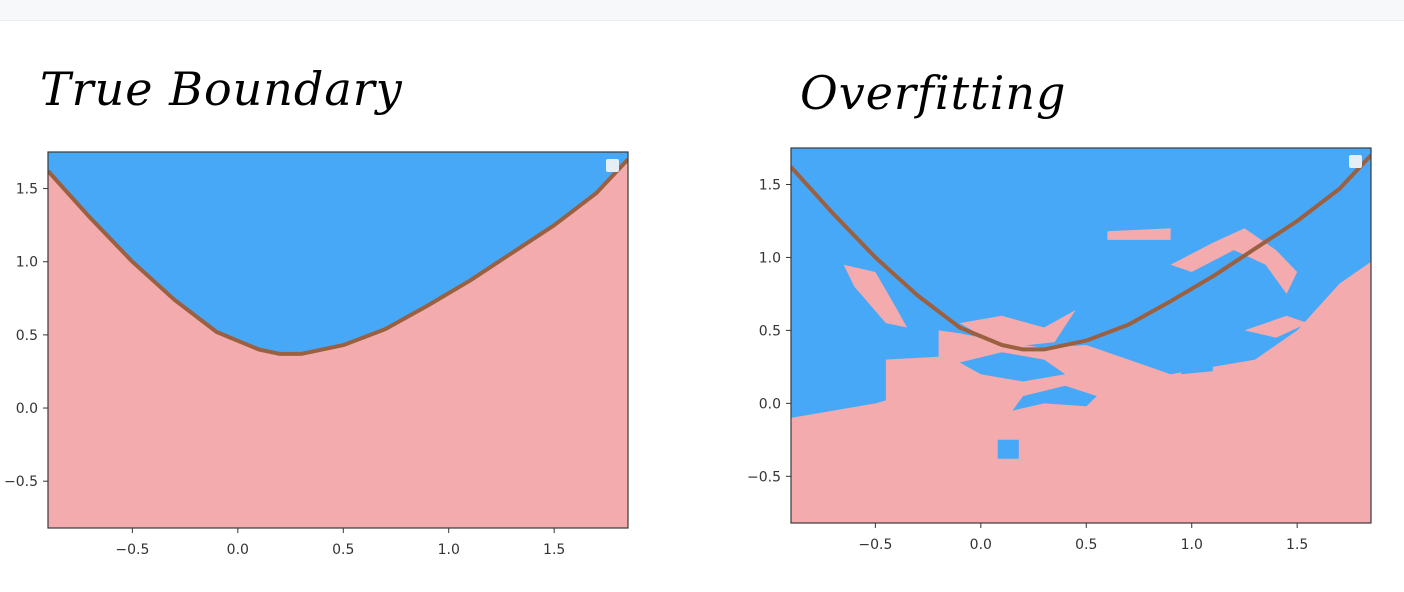 The height and width of the screenshot is (592, 1404). I want to click on chart-title-true-boundary: True Boundary, so click(221, 89).